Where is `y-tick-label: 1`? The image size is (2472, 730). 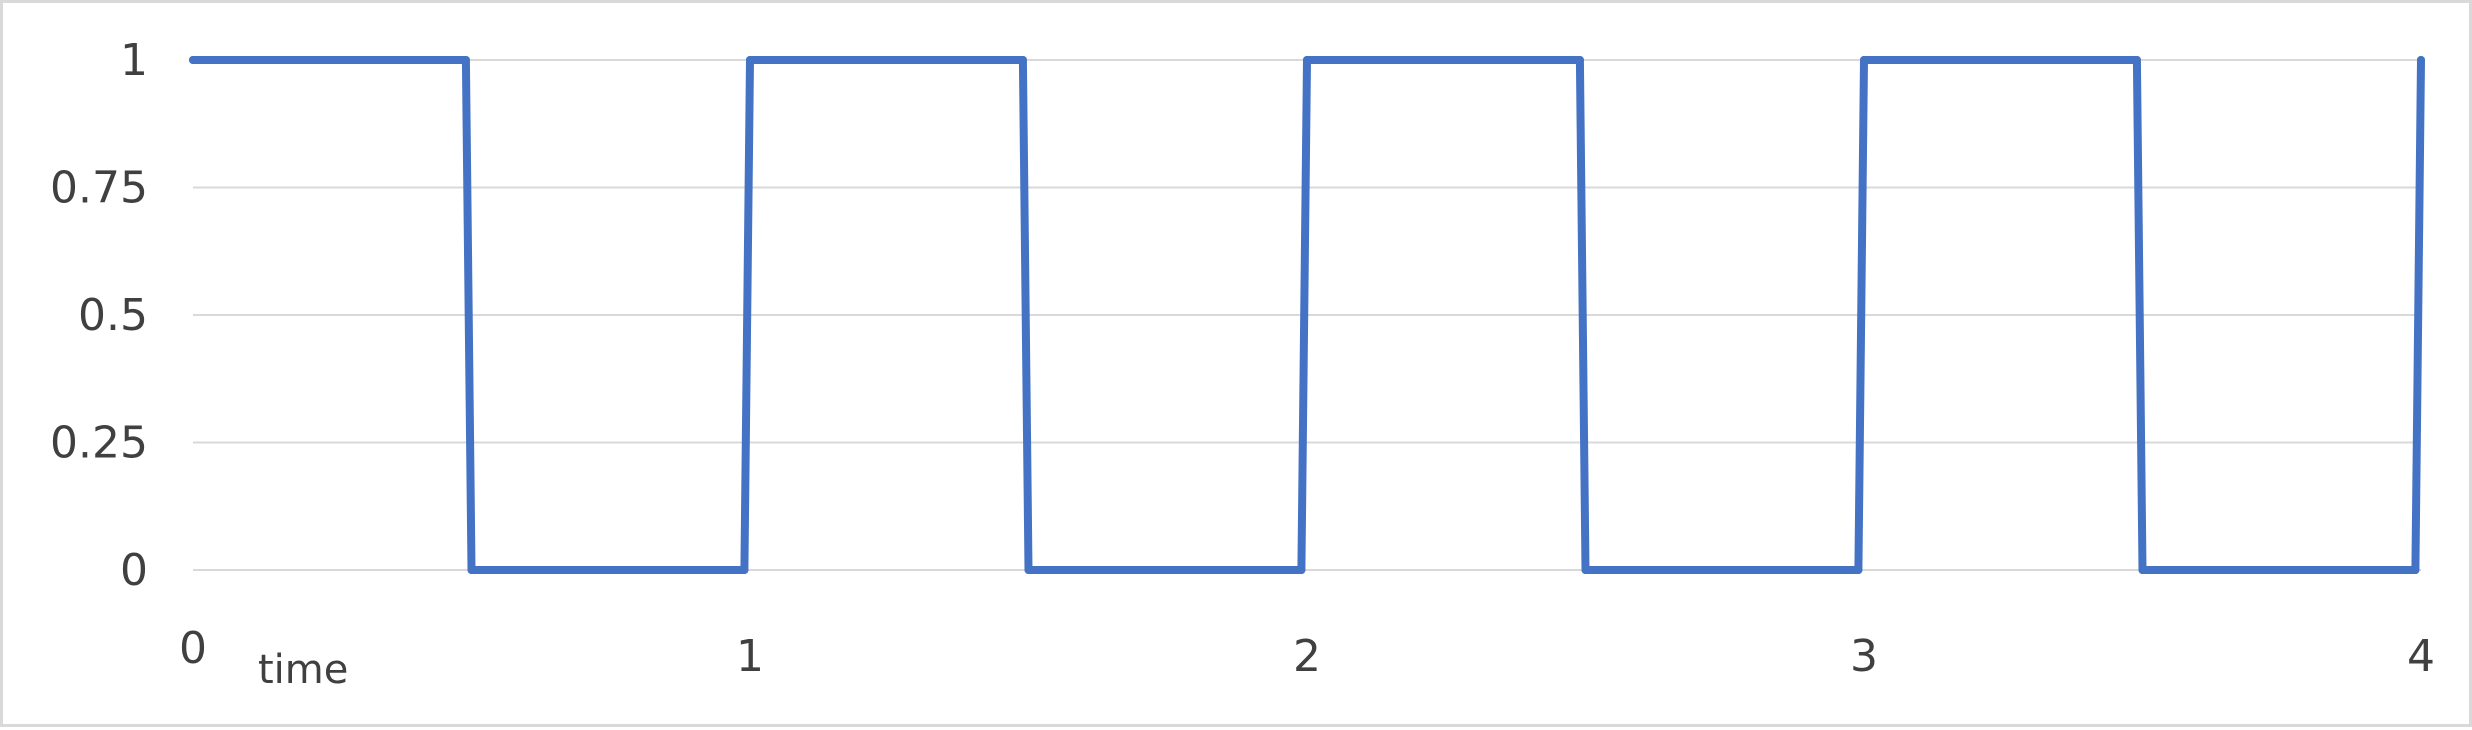 y-tick-label: 1 is located at coordinates (134, 60).